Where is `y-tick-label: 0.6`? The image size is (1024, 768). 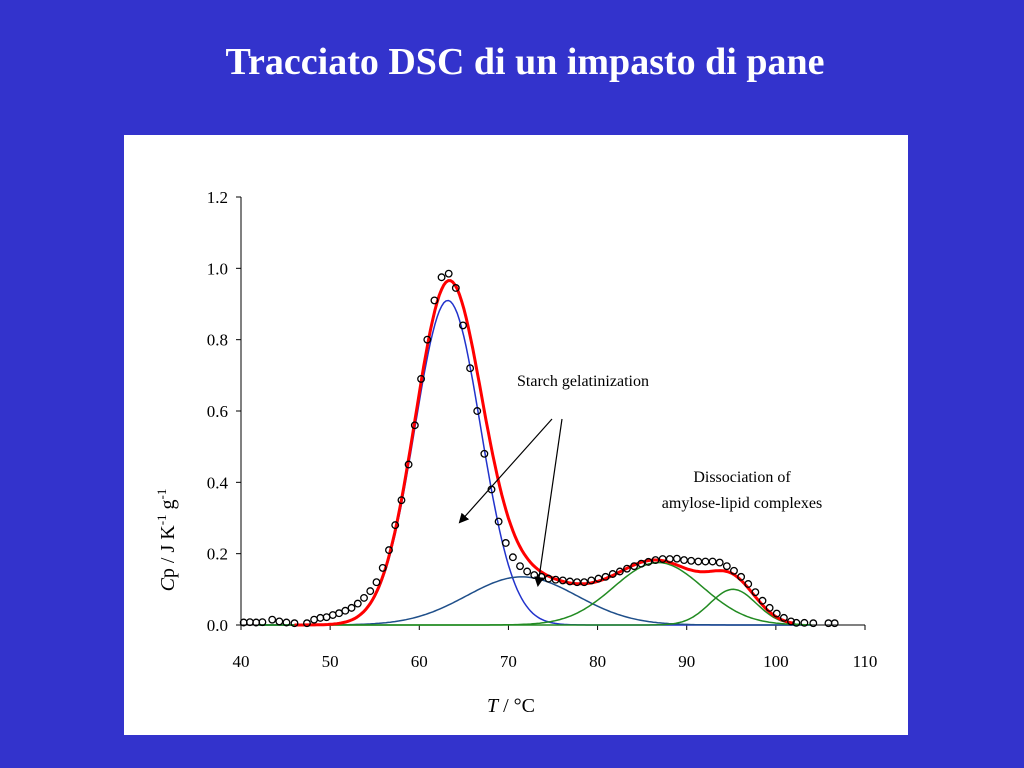
y-tick-label: 0.6 is located at coordinates (217, 411).